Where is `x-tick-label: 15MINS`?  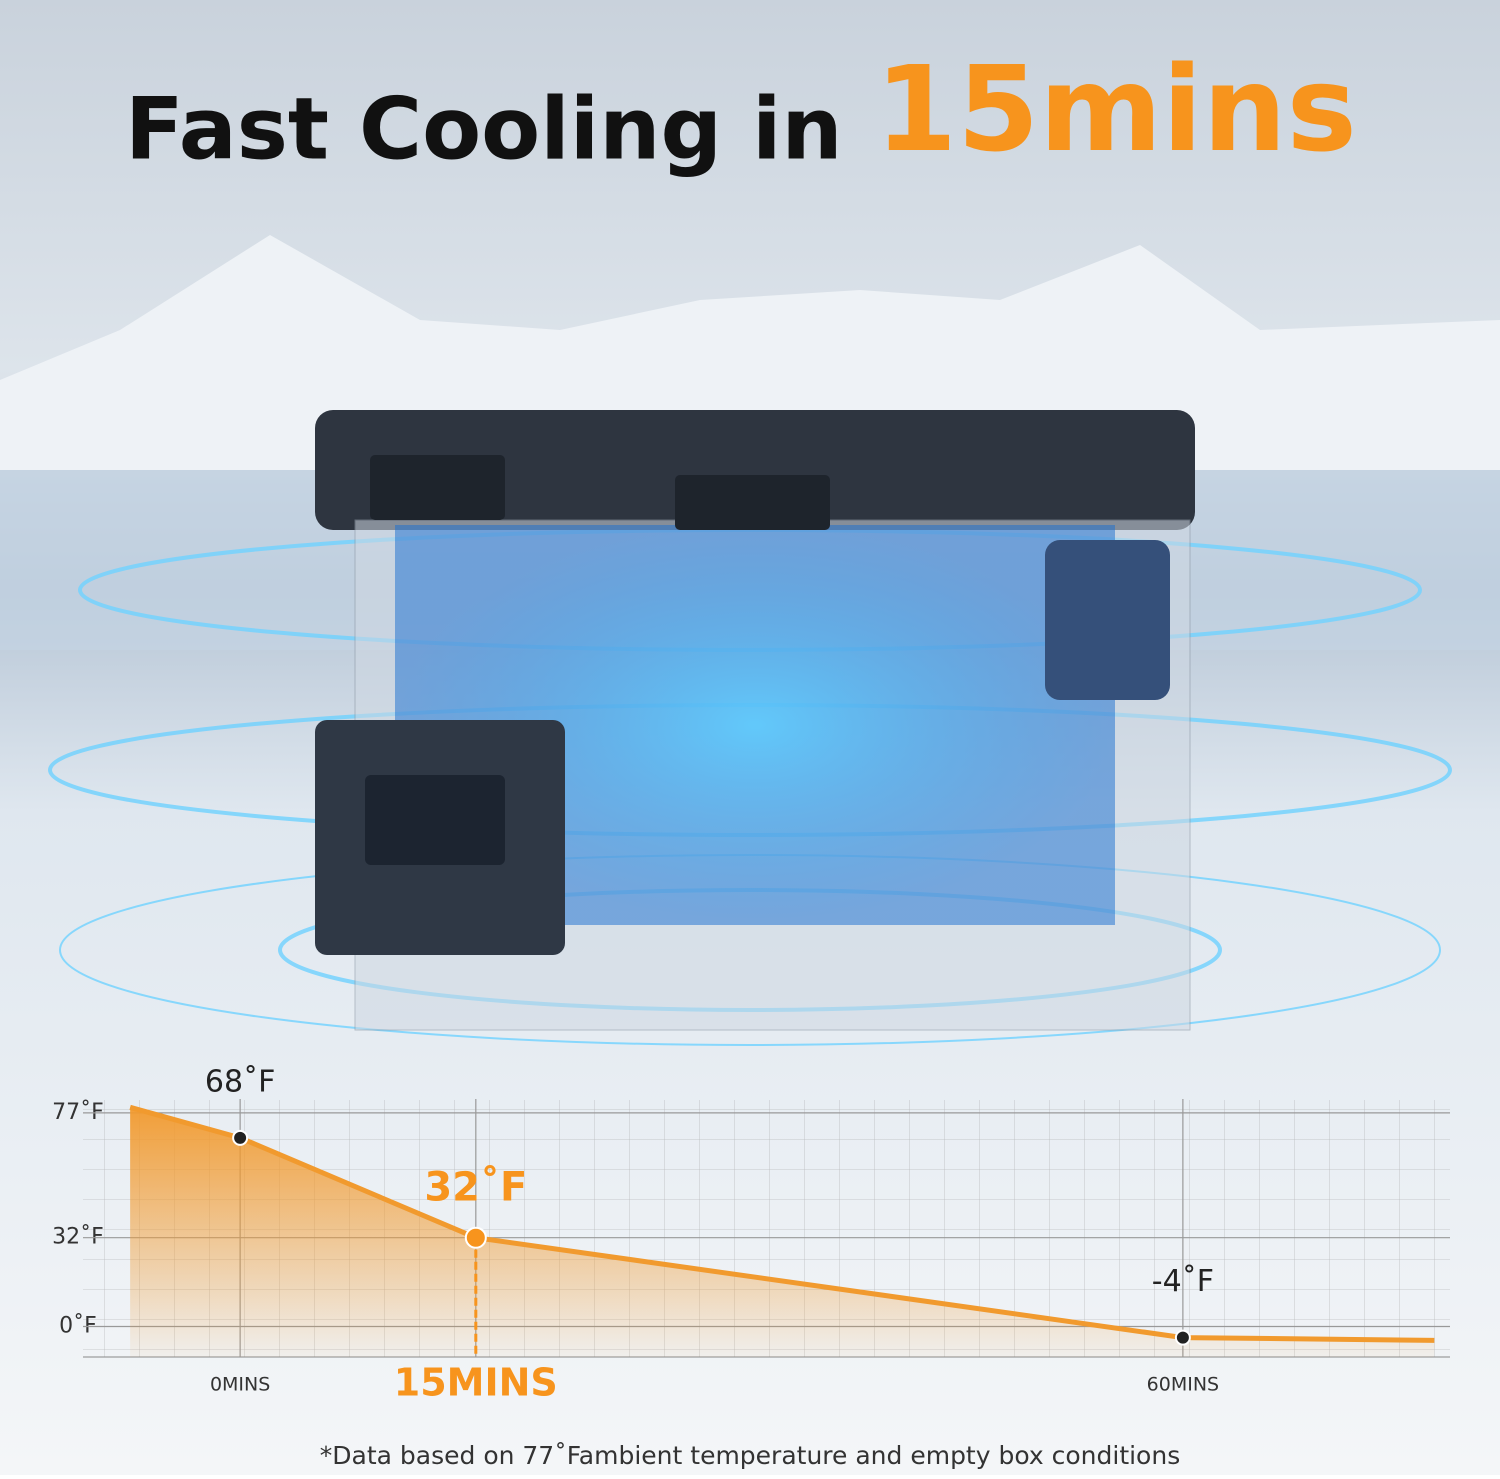 x-tick-label: 15MINS is located at coordinates (476, 1383).